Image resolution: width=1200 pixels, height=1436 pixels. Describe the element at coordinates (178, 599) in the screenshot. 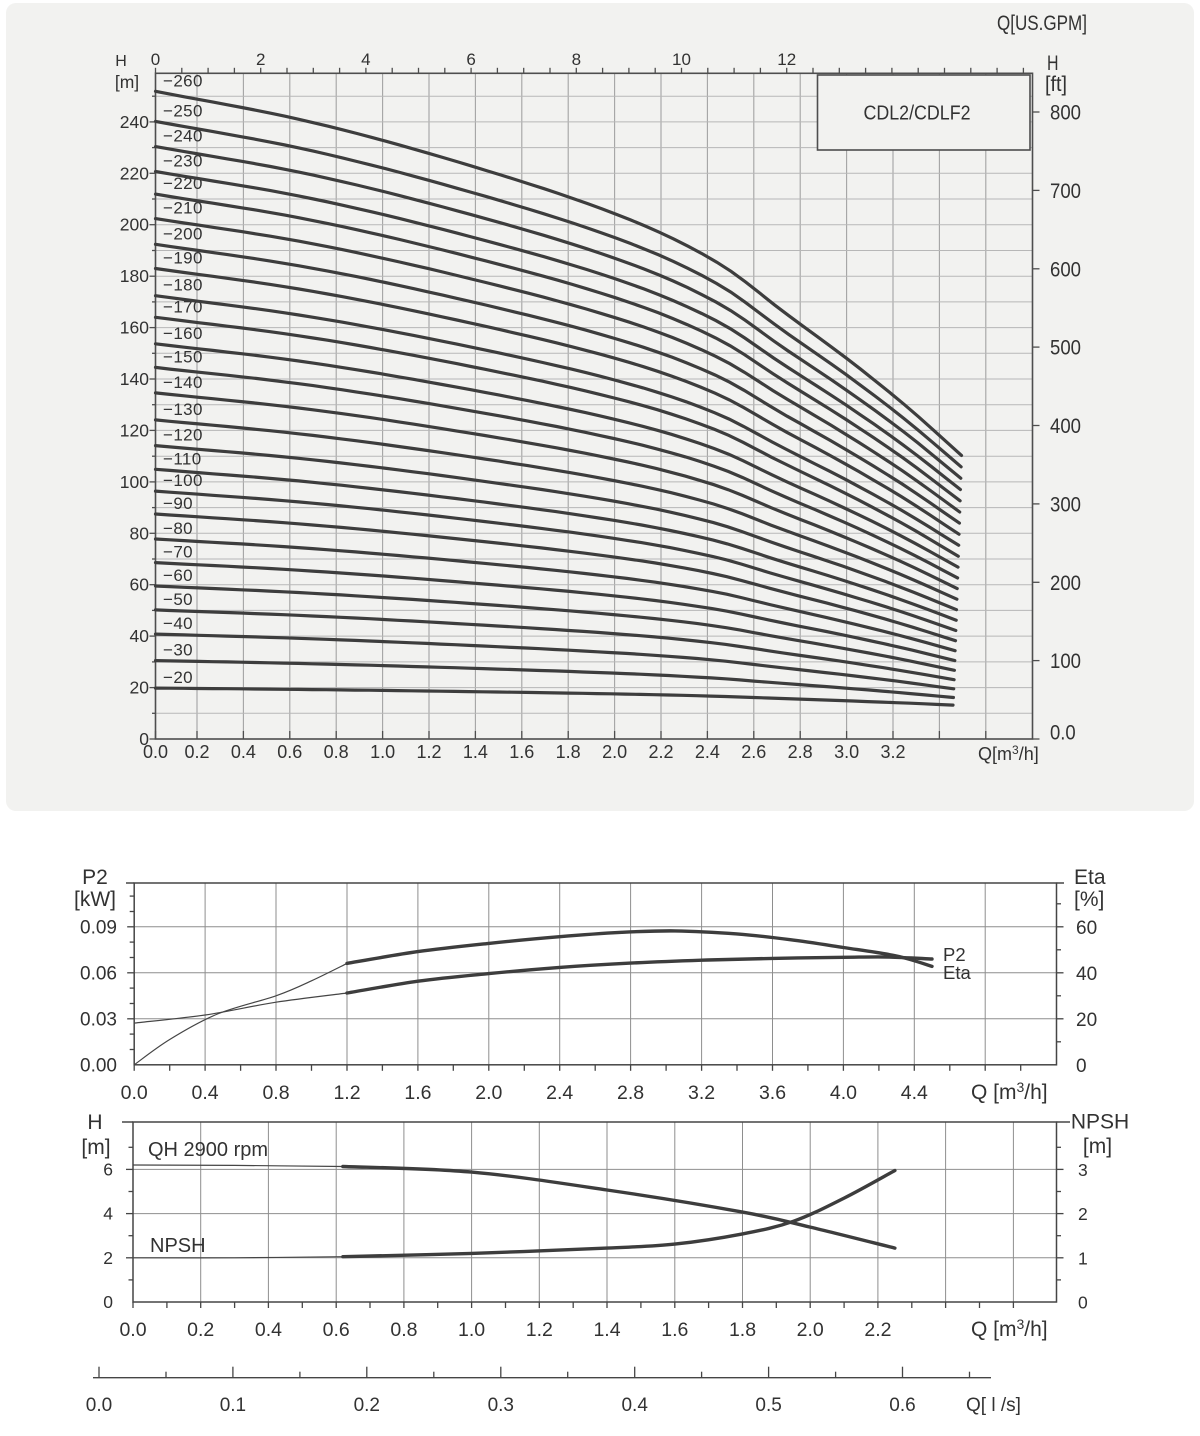

I see `svg-text: −50` at that location.